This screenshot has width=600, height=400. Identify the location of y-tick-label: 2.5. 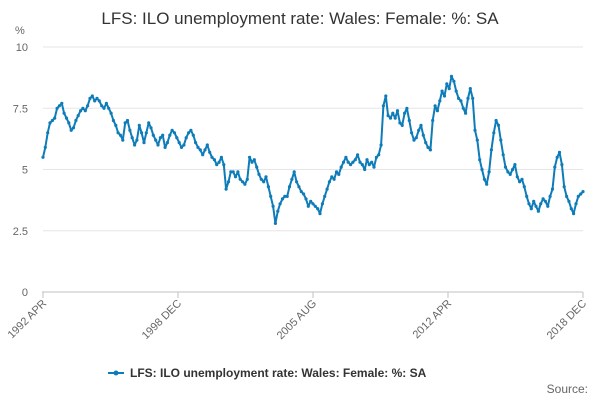
(20, 232).